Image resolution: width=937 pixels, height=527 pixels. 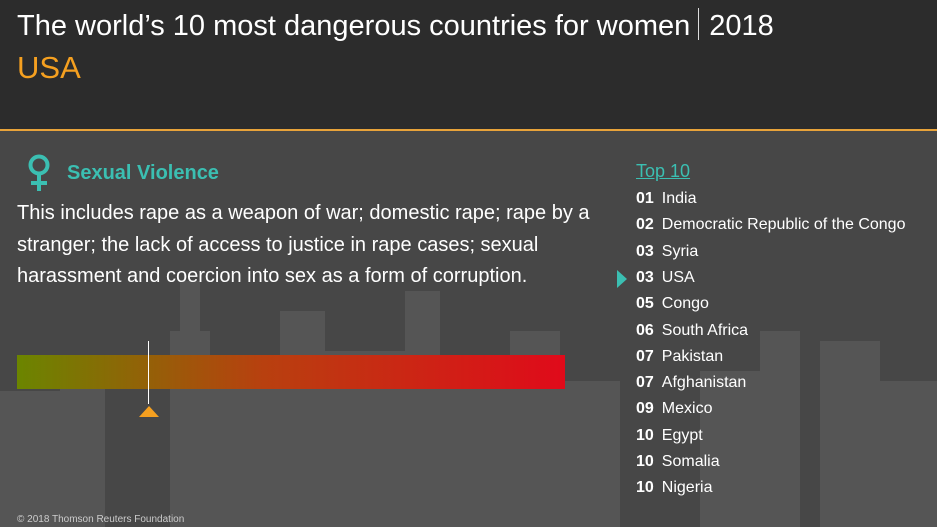 I want to click on list-item: 06 South Africa, so click(x=692, y=331).